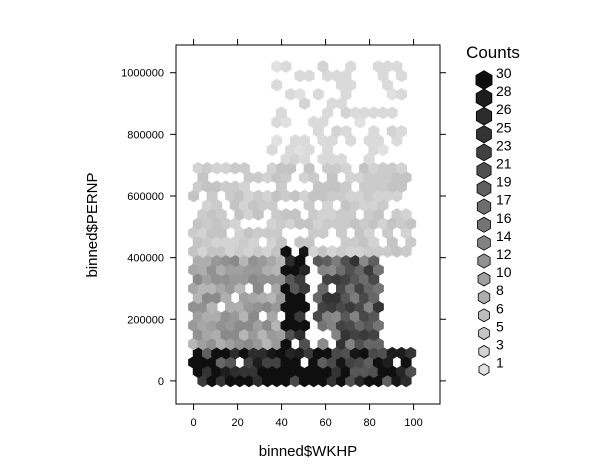 The width and height of the screenshot is (600, 472). What do you see at coordinates (504, 254) in the screenshot?
I see `legend-label: 12` at bounding box center [504, 254].